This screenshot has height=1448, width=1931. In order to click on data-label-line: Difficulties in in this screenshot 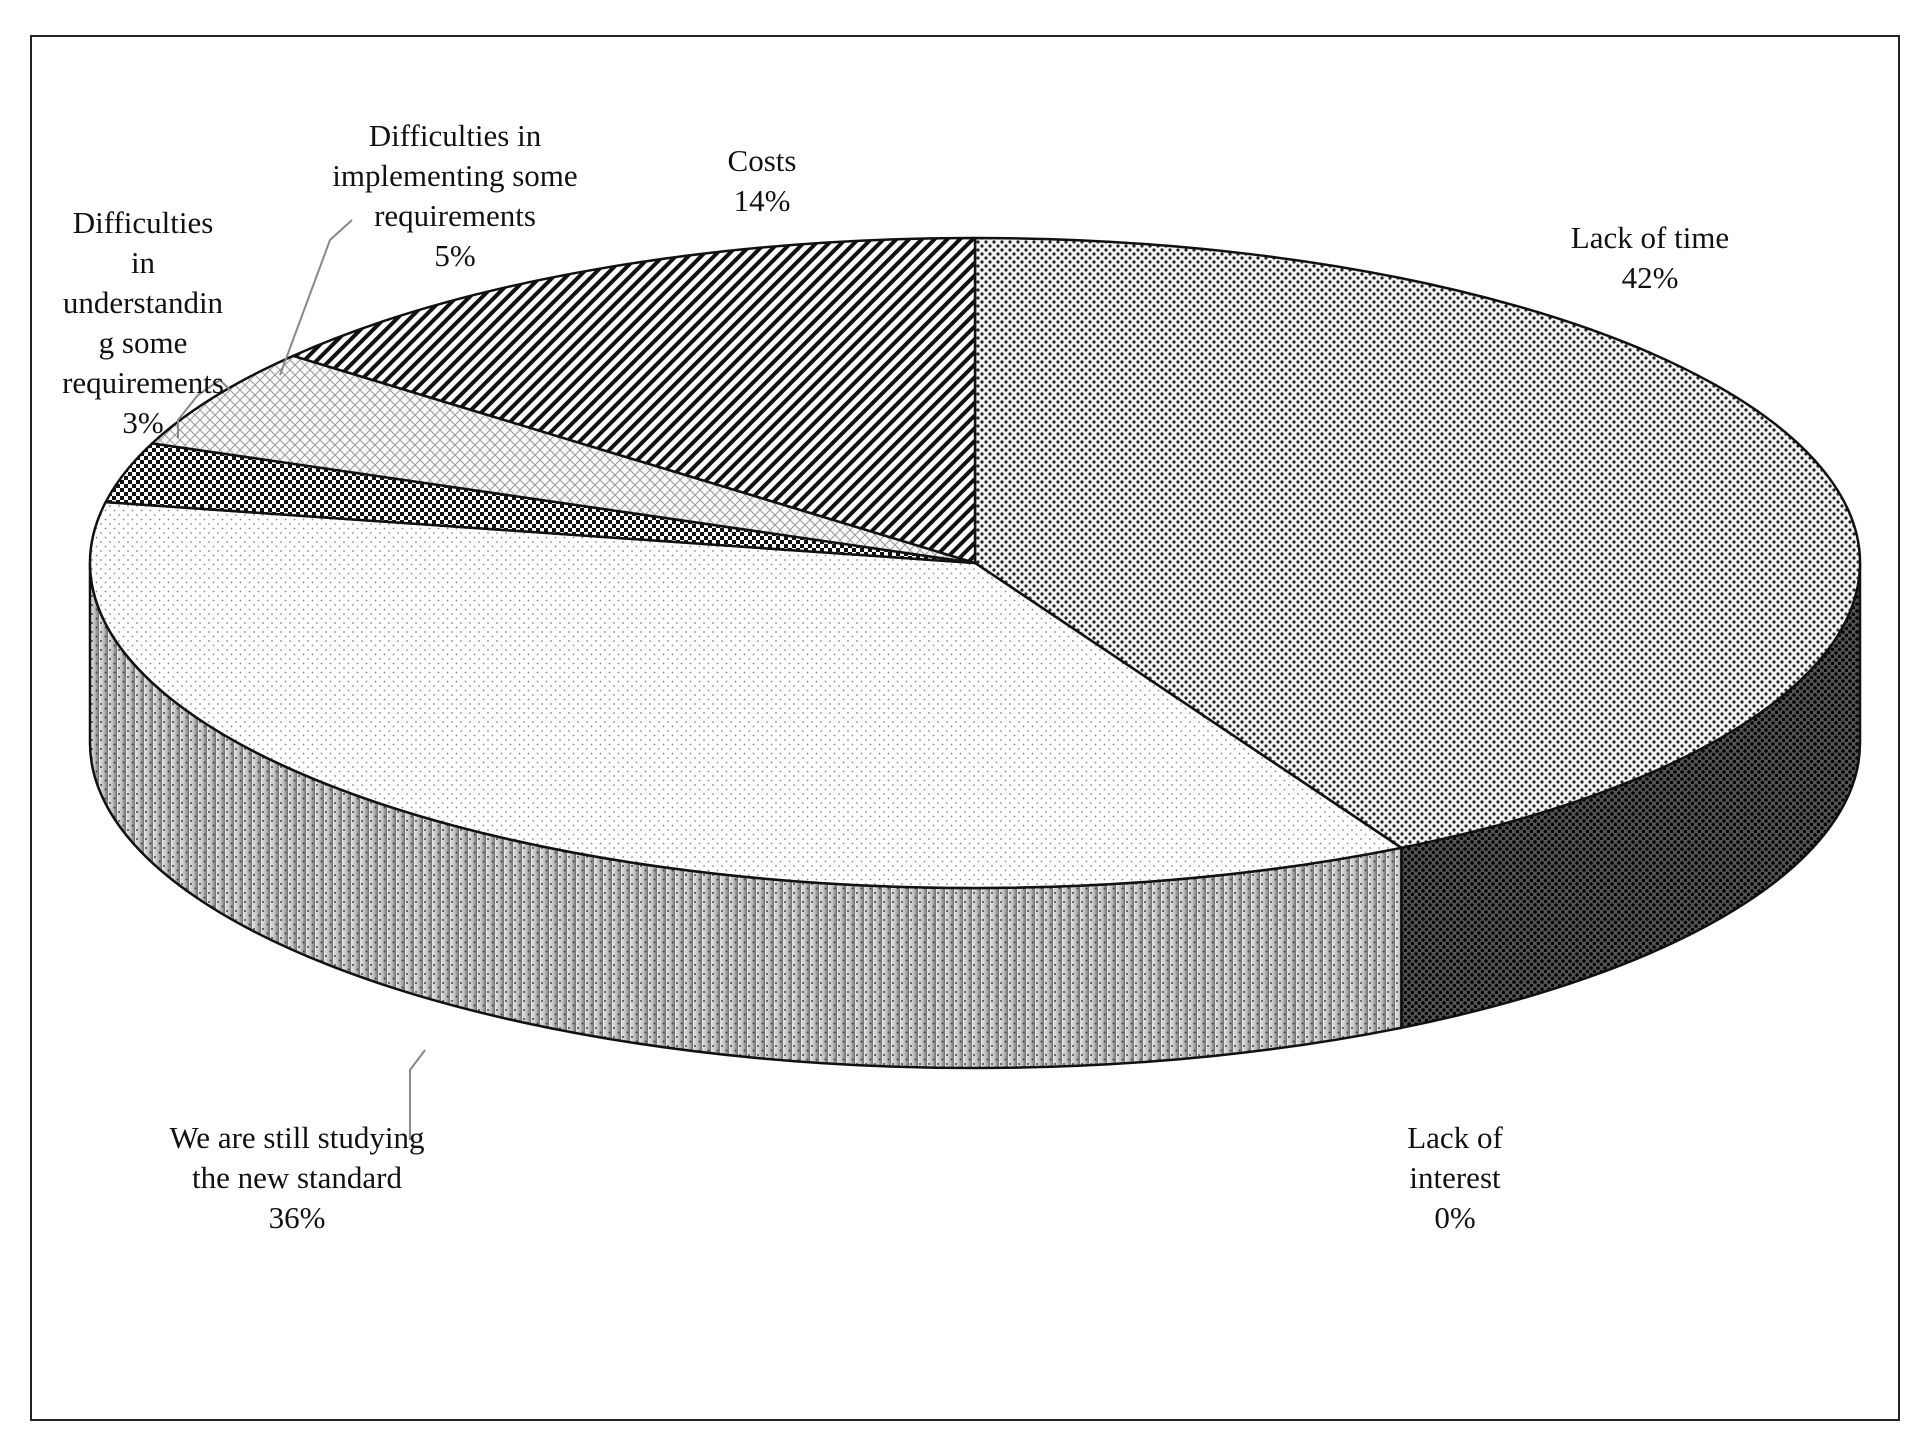, I will do `click(455, 135)`.